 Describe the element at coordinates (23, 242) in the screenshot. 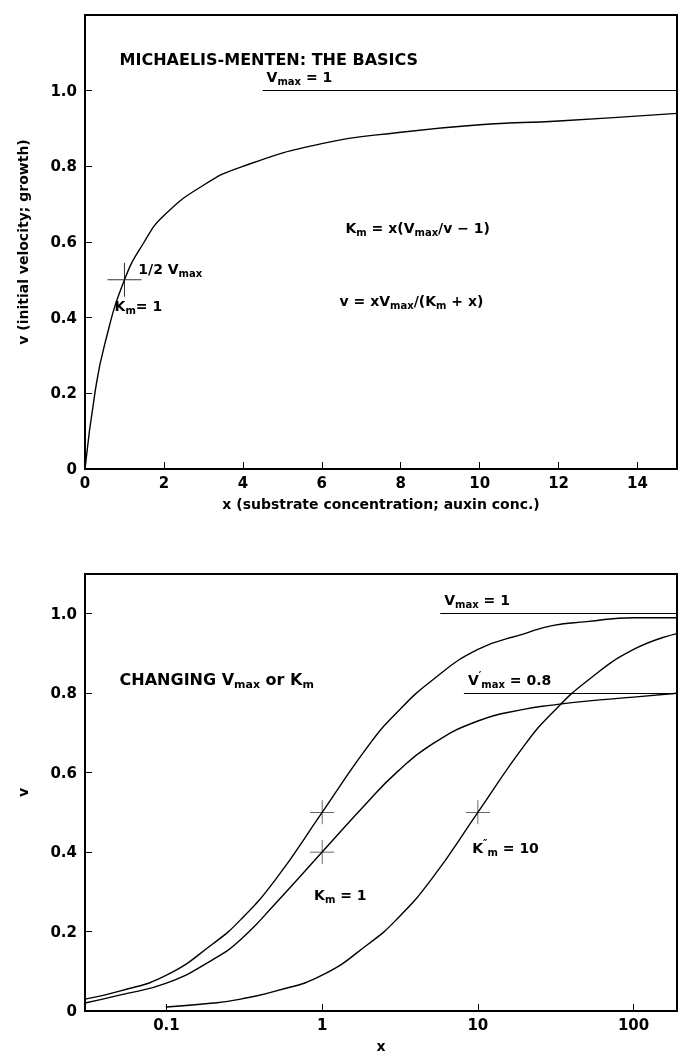

I see `y-axis-title: v (initial velocity; growth)` at that location.